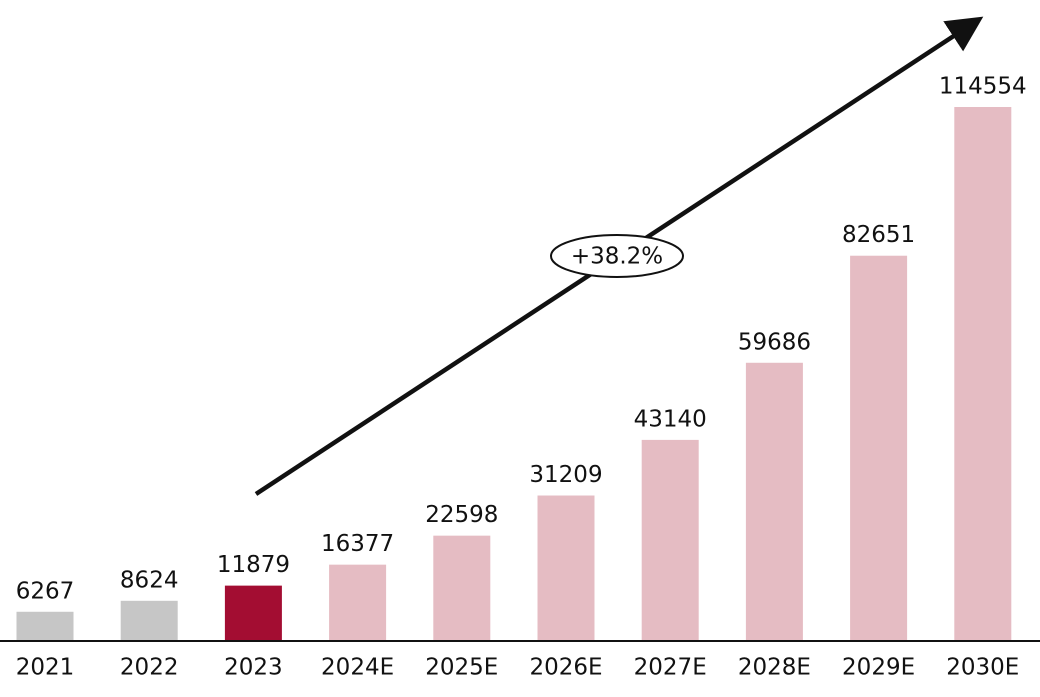 The width and height of the screenshot is (1040, 697). Describe the element at coordinates (878, 235) in the screenshot. I see `value-label: 82651` at that location.